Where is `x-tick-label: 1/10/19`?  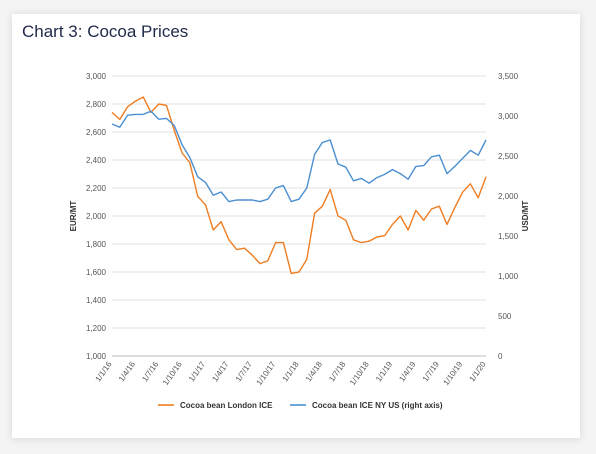
x-tick-label: 1/10/19 is located at coordinates (453, 373).